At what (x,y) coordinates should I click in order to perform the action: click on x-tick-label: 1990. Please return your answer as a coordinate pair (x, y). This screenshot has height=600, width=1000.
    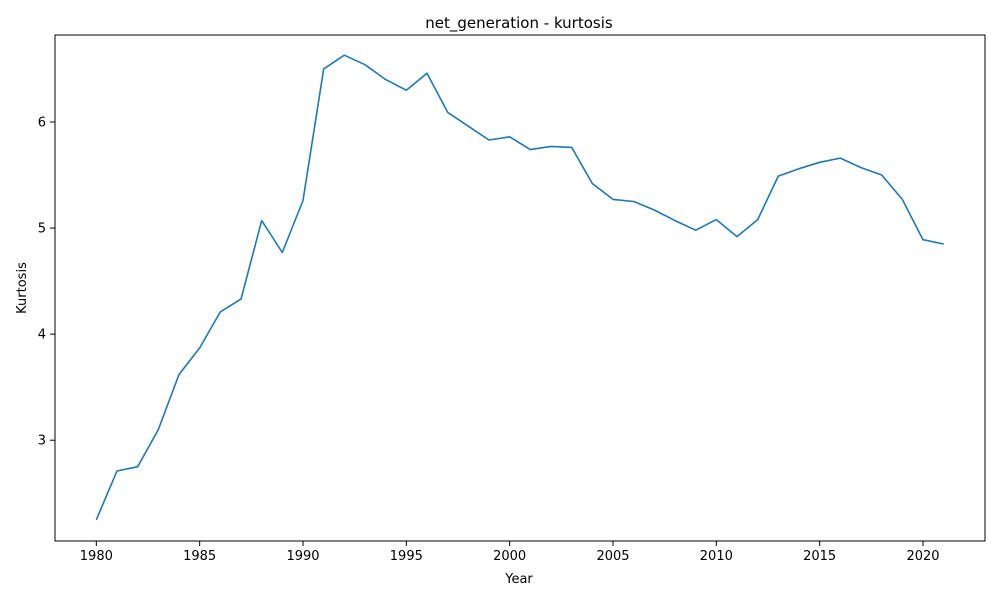
    Looking at the image, I should click on (302, 556).